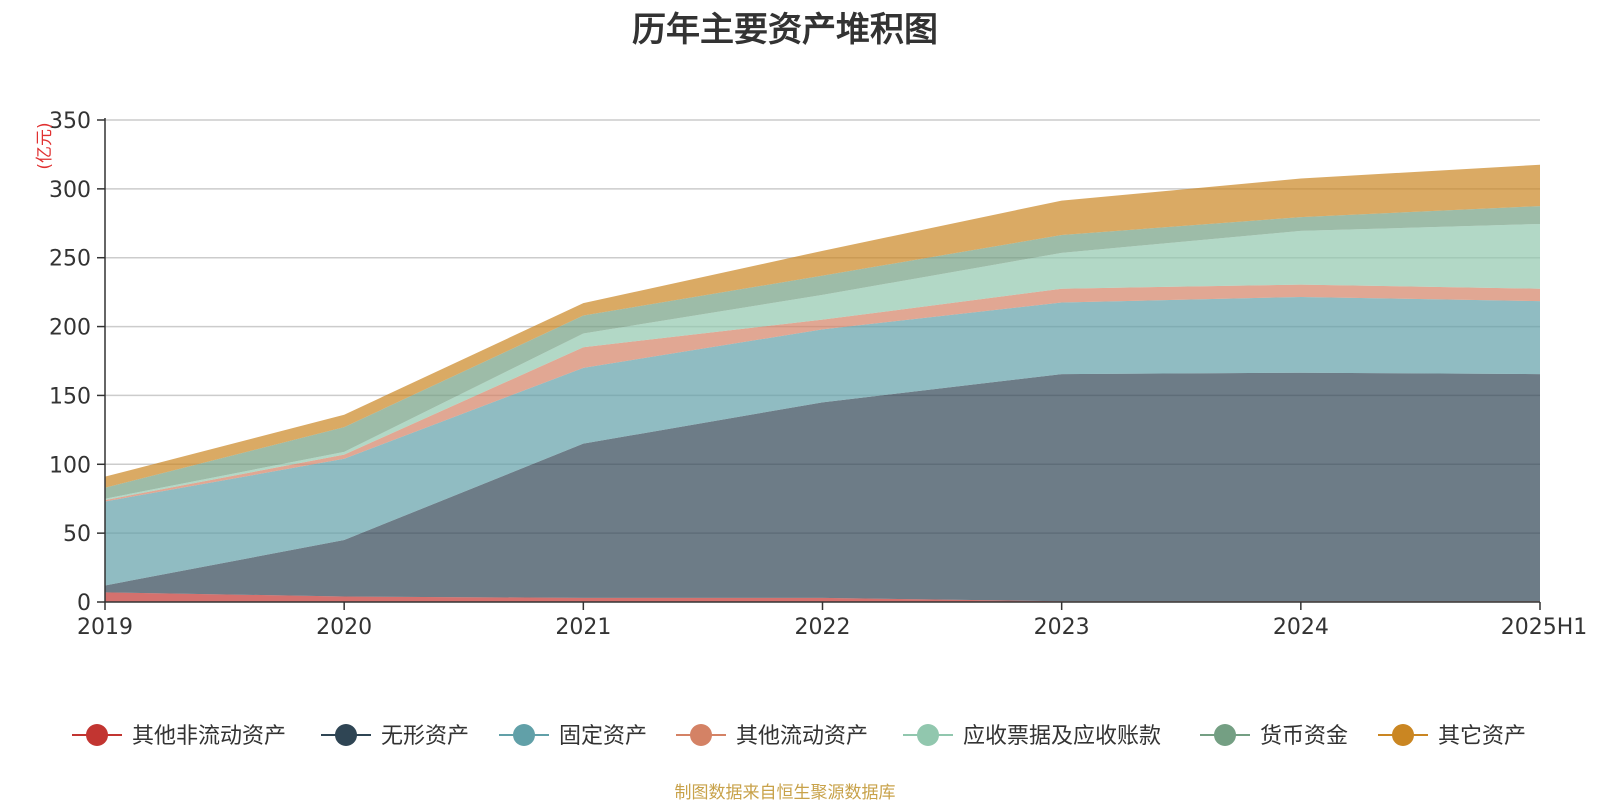 The image size is (1600, 803). Describe the element at coordinates (209, 736) in the screenshot. I see `legend-label: 其他非流动资产` at that location.